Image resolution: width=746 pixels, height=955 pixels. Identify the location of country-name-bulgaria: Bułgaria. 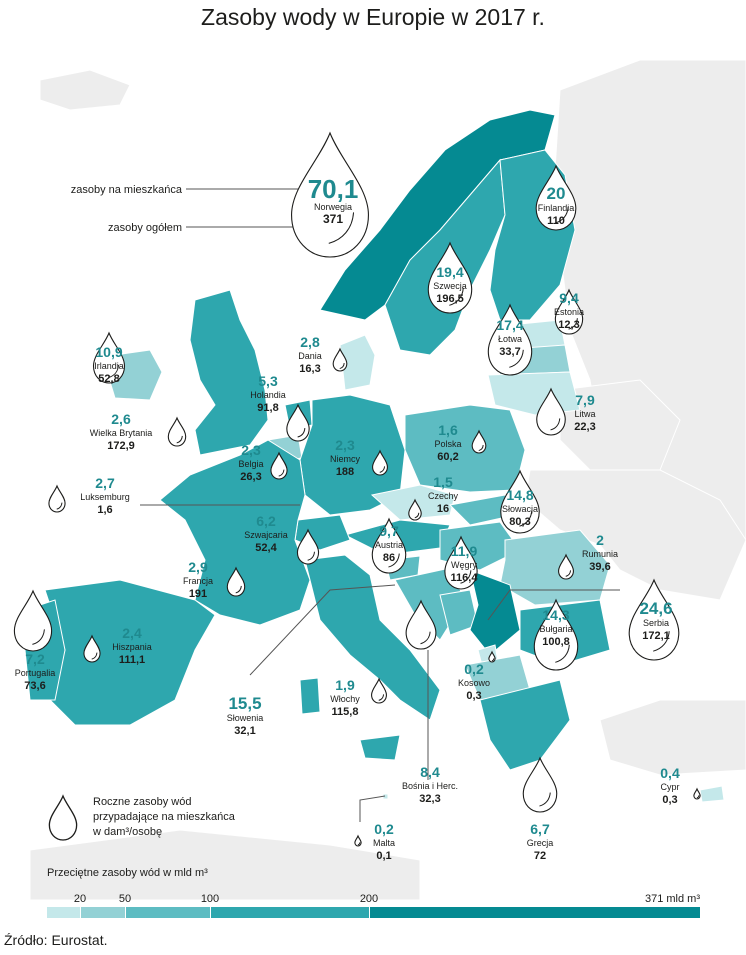
(555, 629).